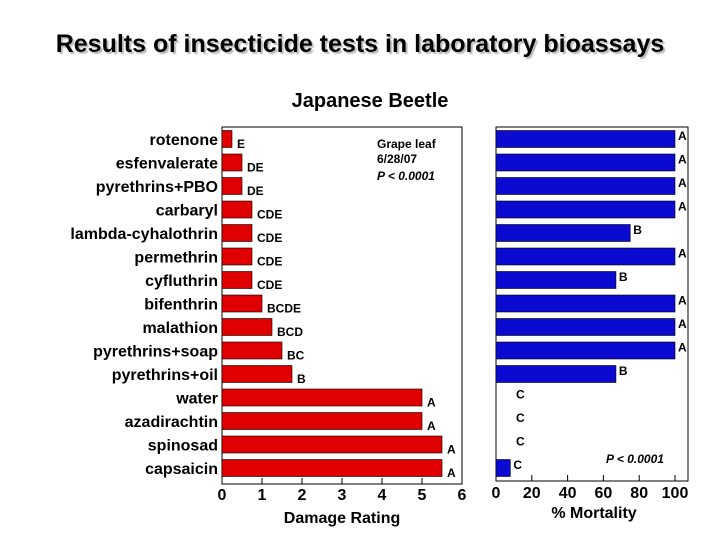 This screenshot has width=720, height=540. I want to click on category-label: malathion, so click(180, 328).